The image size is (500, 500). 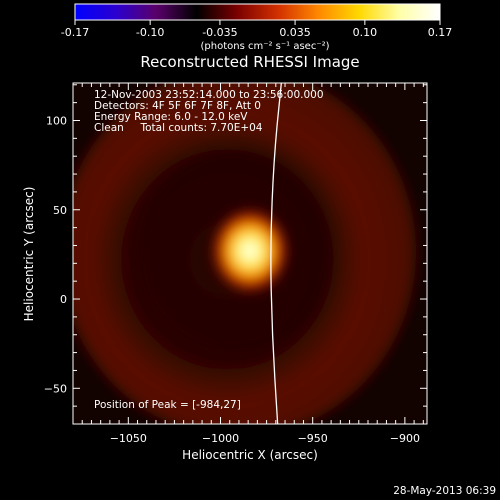 I want to click on info-energy-range: Energy Range: 6.0 - 12.0 keV, so click(x=171, y=117).